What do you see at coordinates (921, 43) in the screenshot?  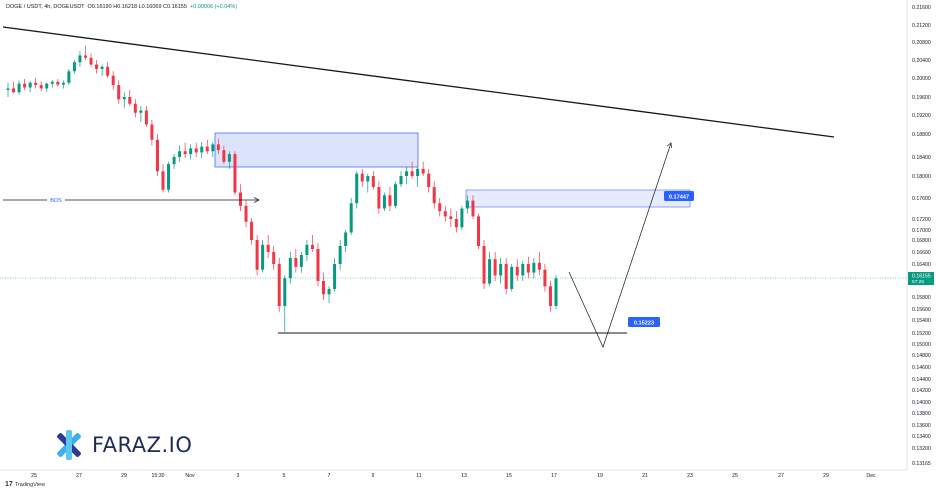 I see `price-tick-label: 0.20800` at bounding box center [921, 43].